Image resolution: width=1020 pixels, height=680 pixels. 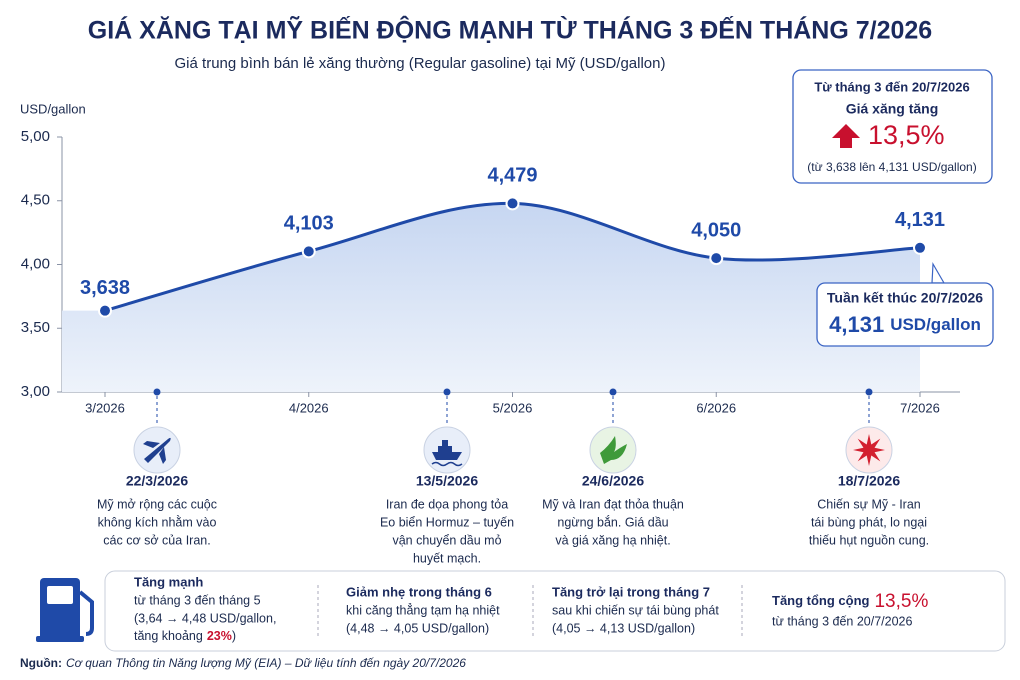 I want to click on value-label: 3,638, so click(x=105, y=288).